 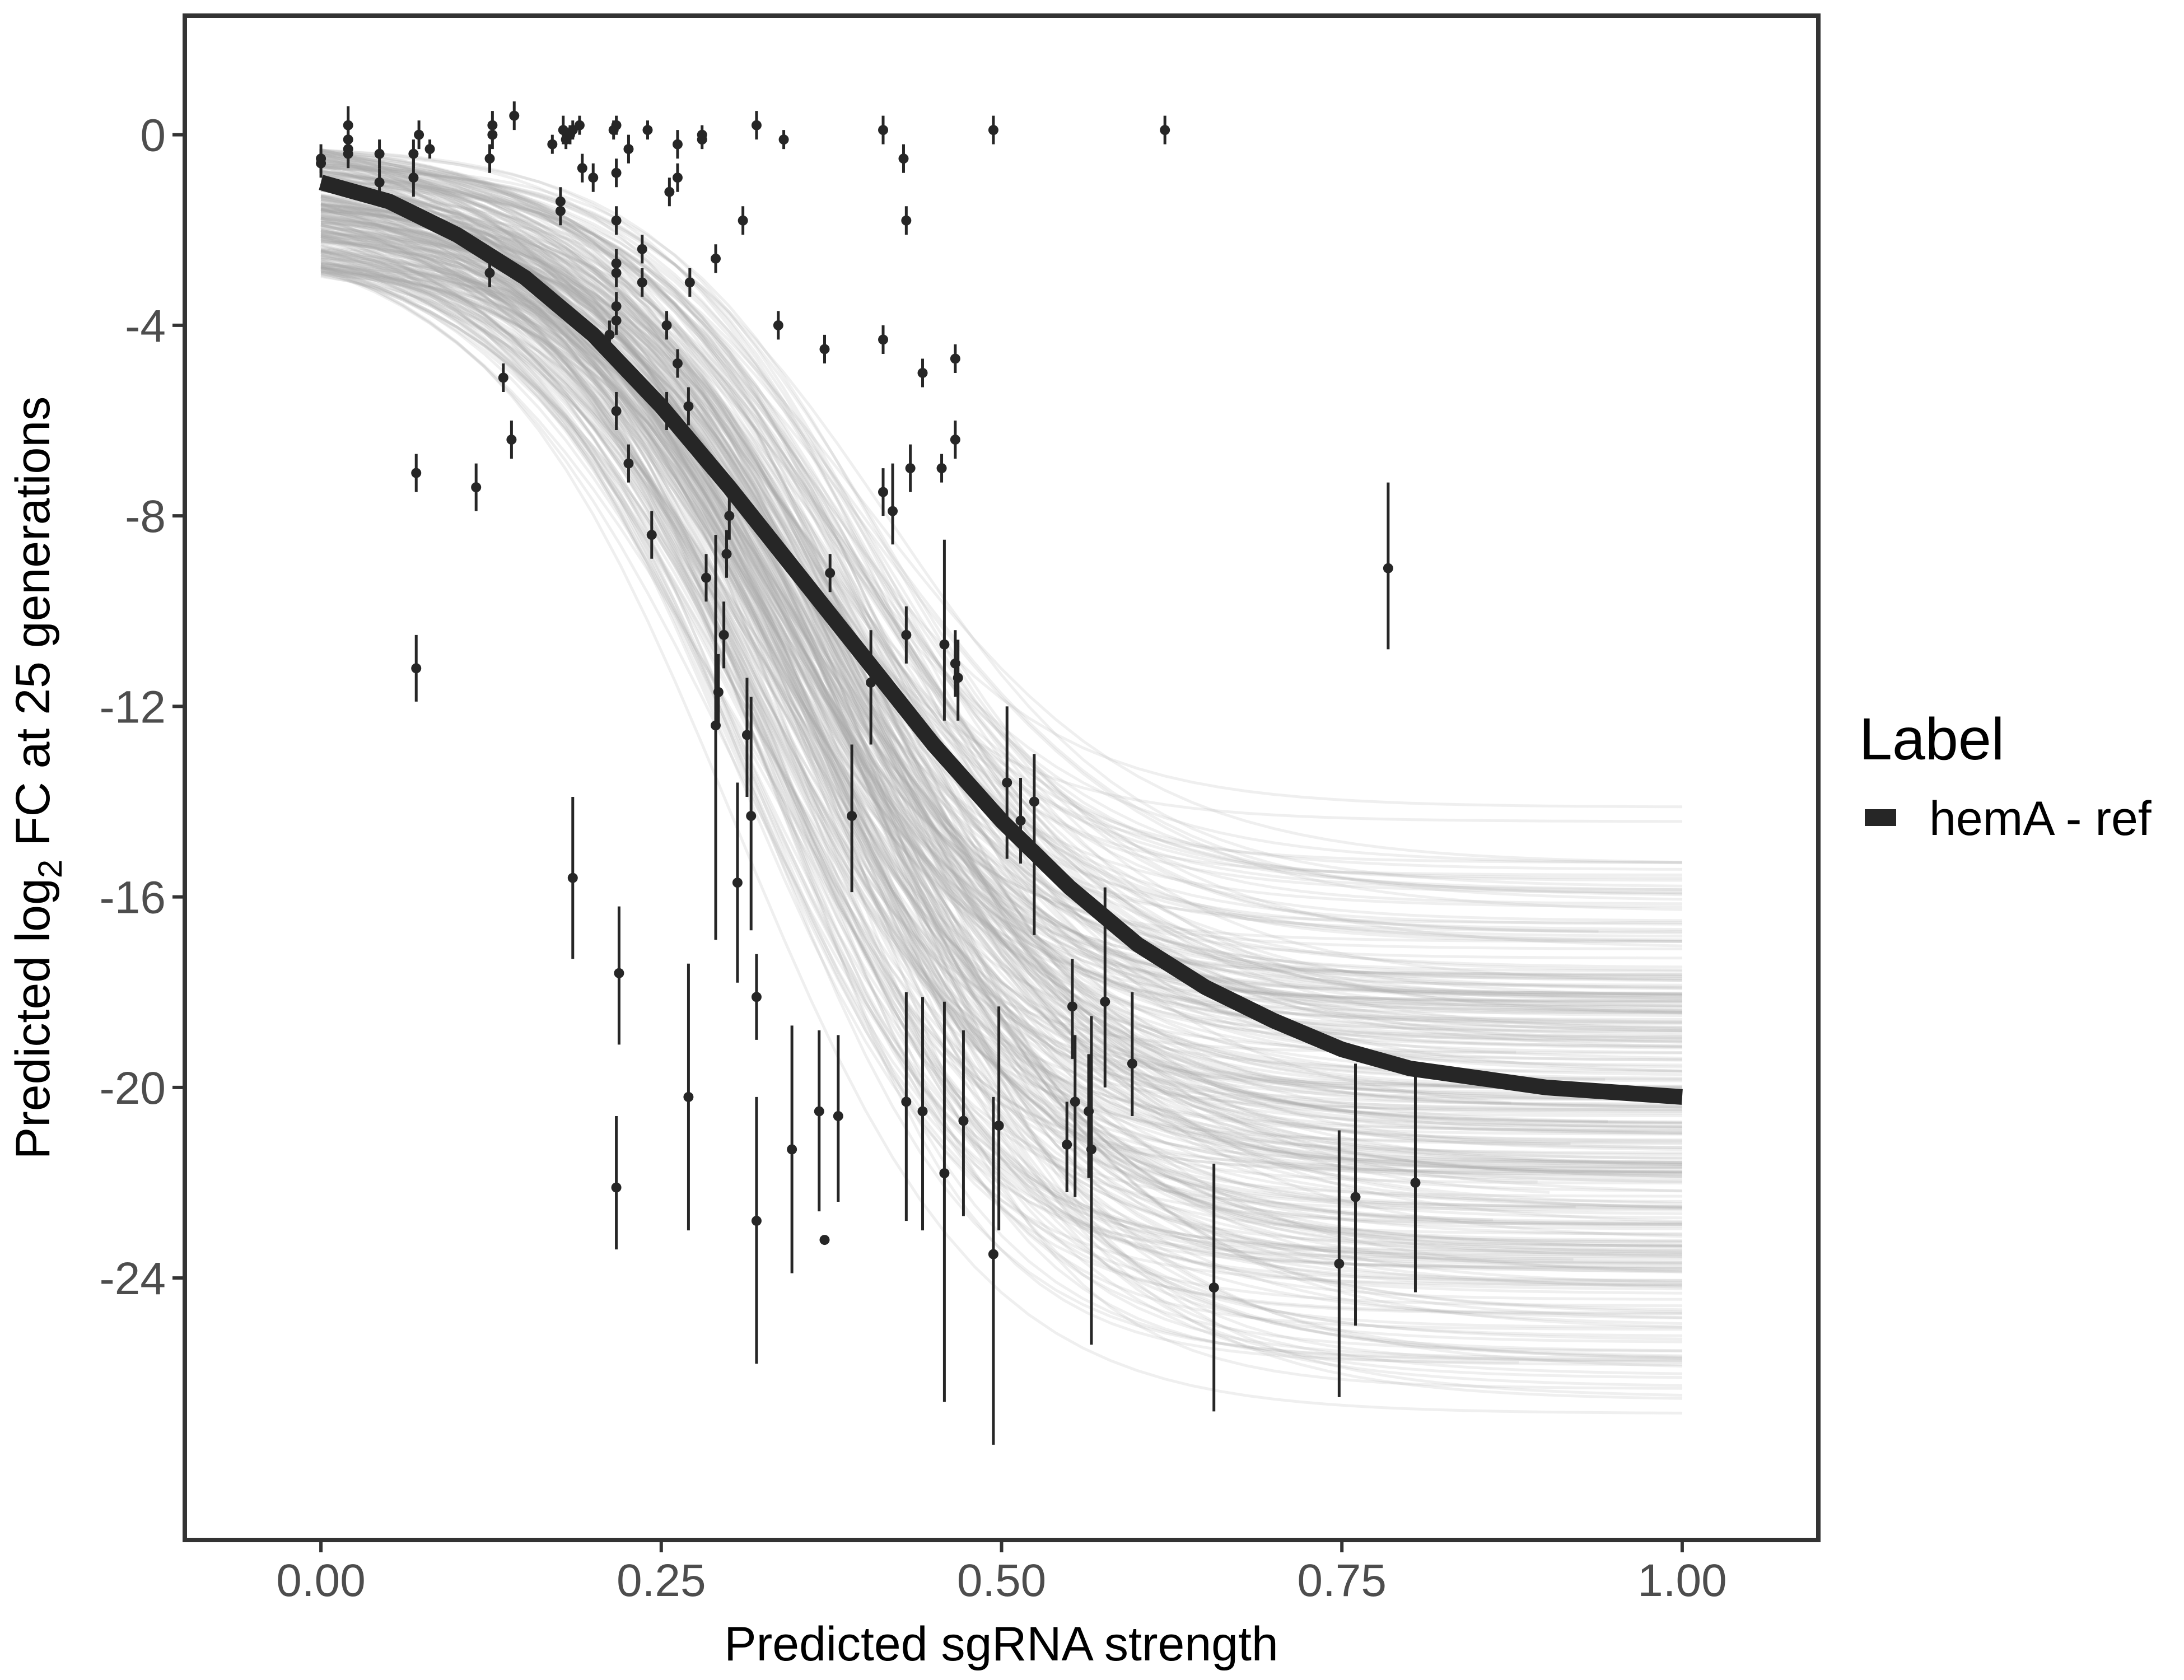 What do you see at coordinates (133, 1278) in the screenshot?
I see `y-tick-label: -24` at bounding box center [133, 1278].